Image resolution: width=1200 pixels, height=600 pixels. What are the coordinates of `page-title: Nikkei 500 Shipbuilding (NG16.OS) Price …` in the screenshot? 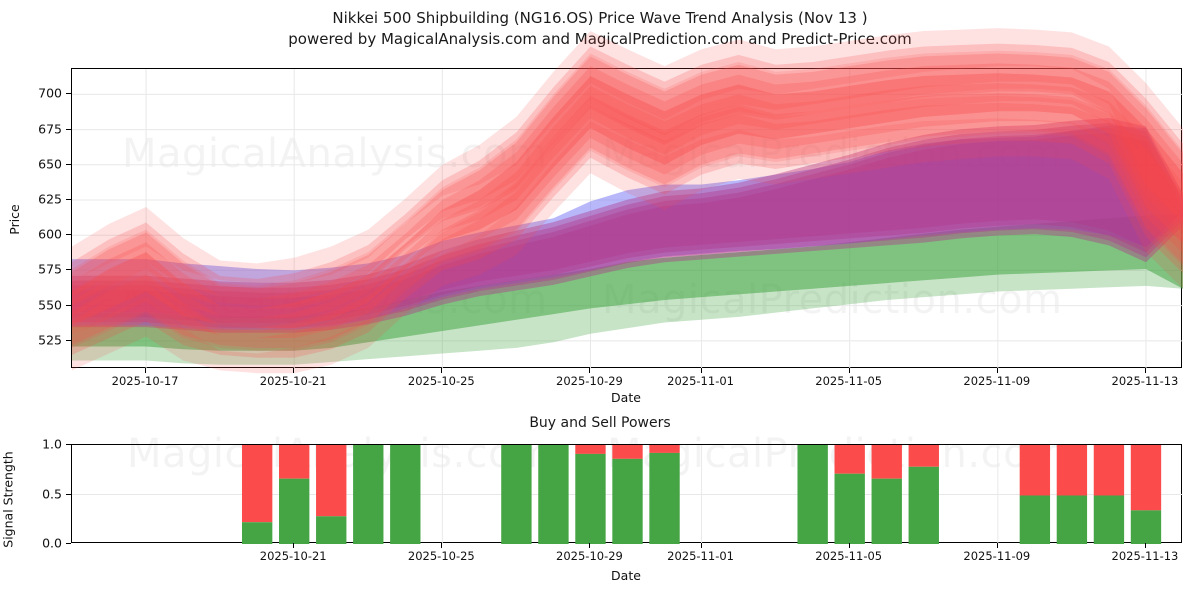 It's located at (600, 29).